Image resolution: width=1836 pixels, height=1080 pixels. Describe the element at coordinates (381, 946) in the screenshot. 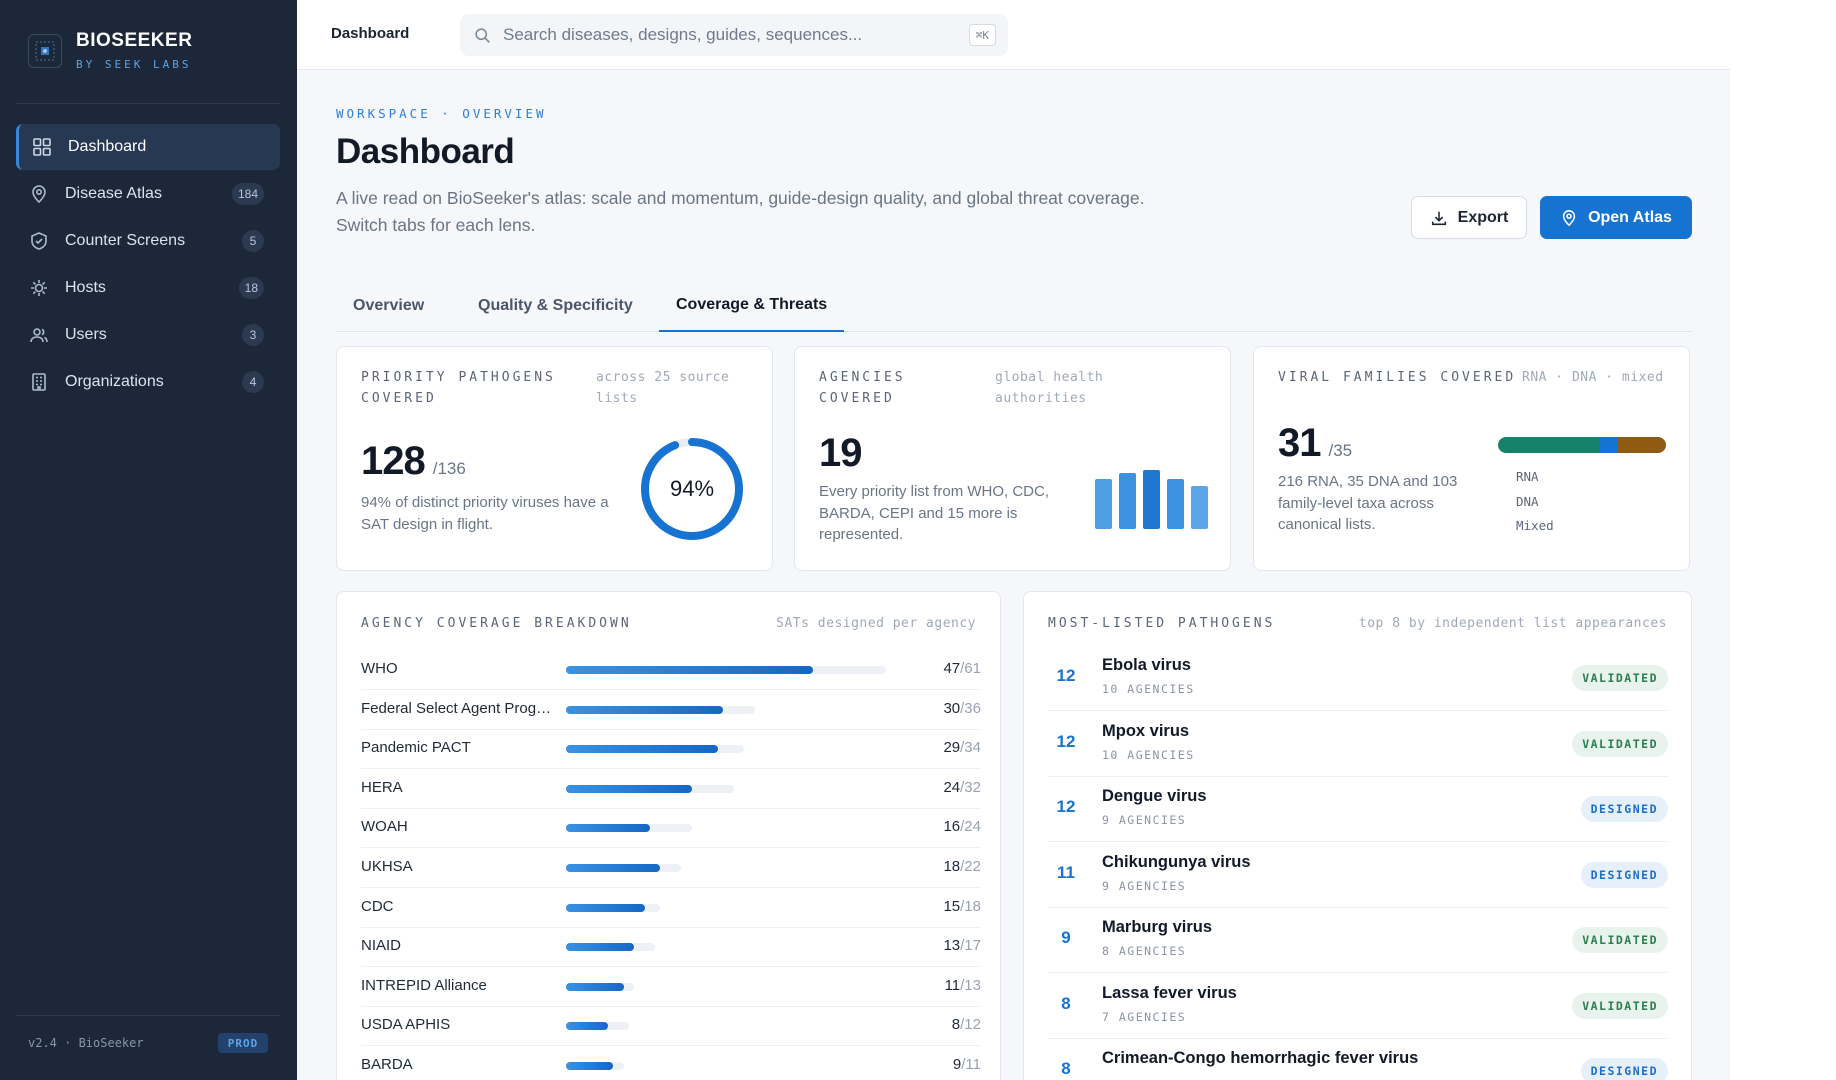

I see `agency-name: NIAID` at that location.